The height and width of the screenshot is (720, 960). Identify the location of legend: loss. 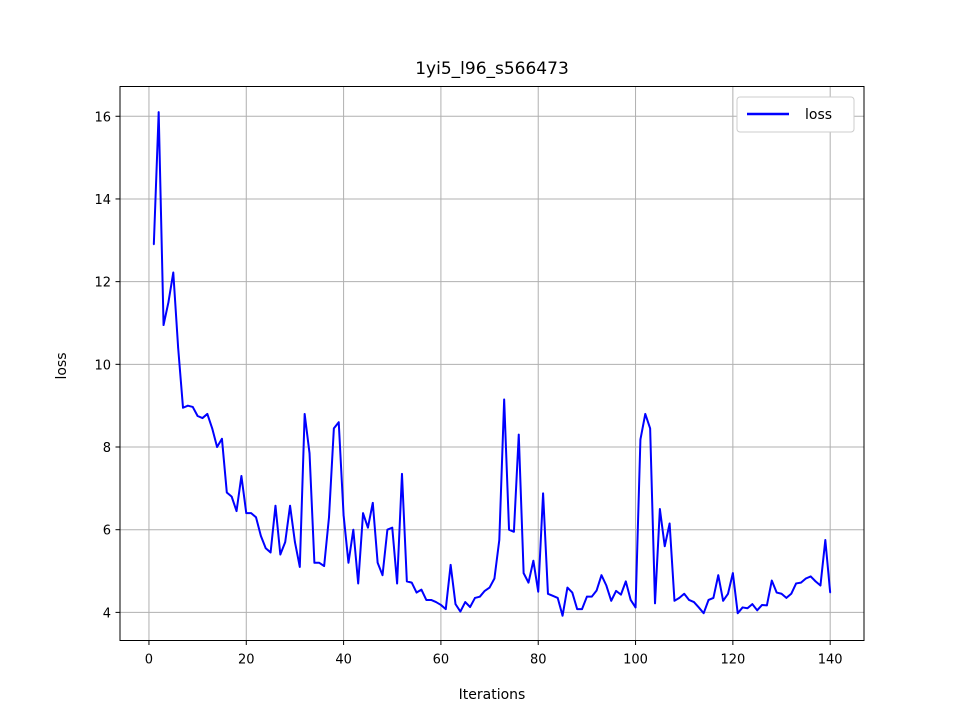
(795, 114).